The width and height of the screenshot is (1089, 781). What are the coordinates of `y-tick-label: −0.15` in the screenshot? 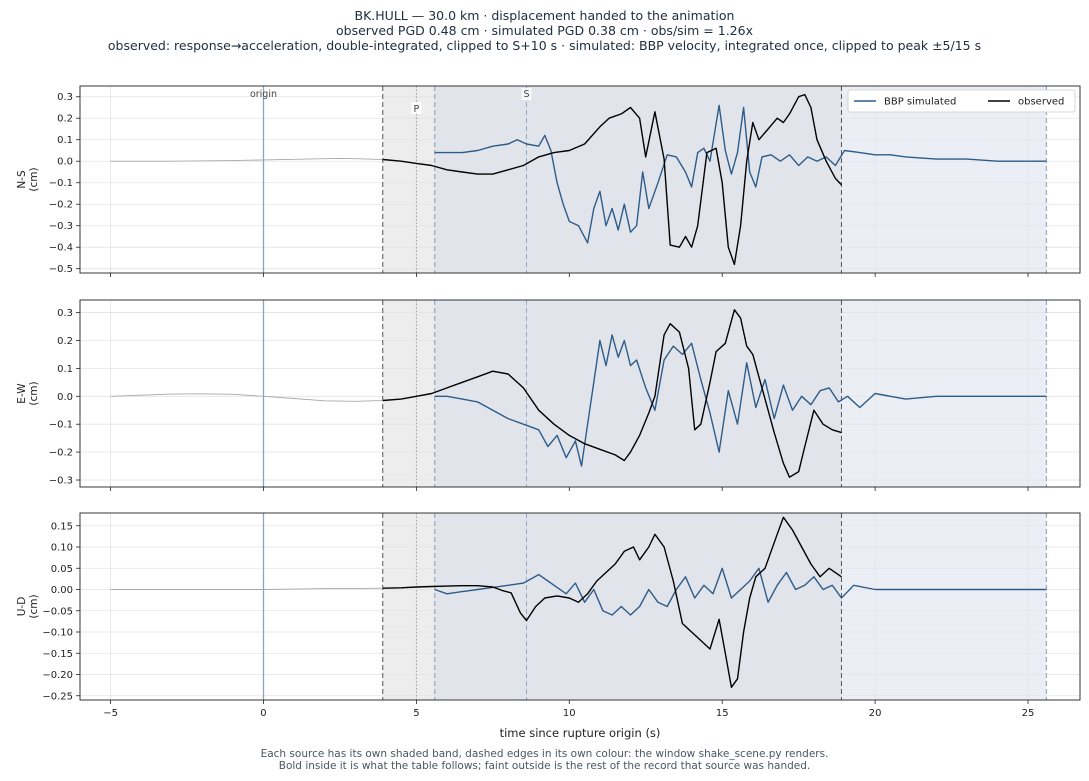 It's located at (57, 654).